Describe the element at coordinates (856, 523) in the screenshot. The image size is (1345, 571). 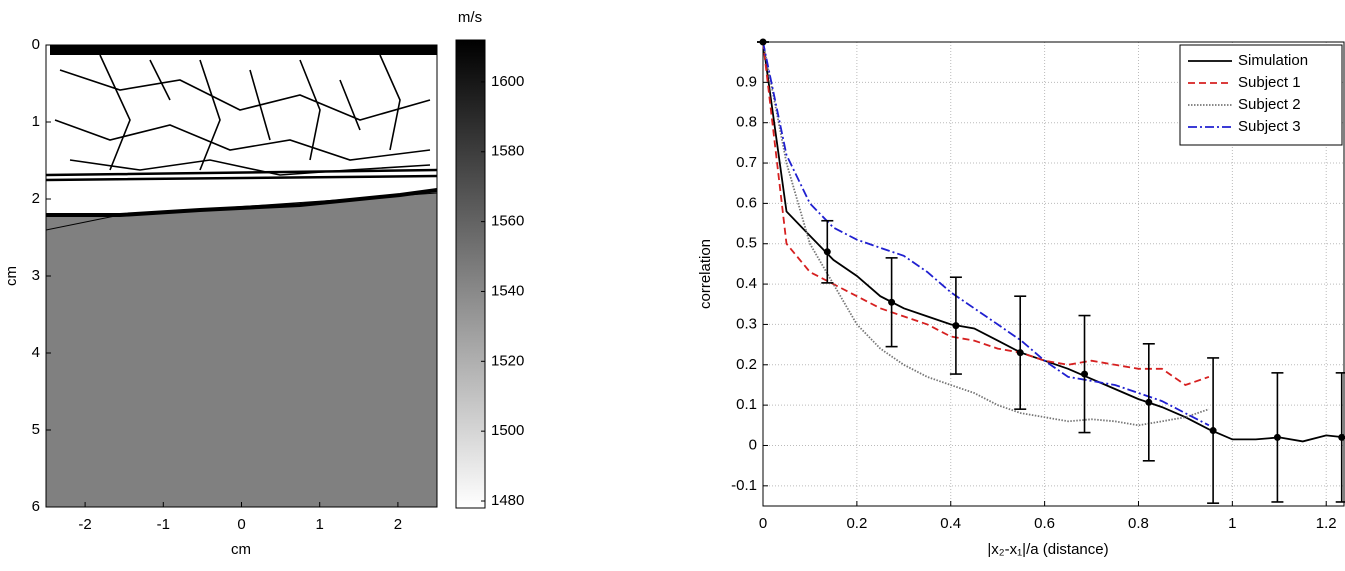
I see `x-tick-label: 0.2` at that location.